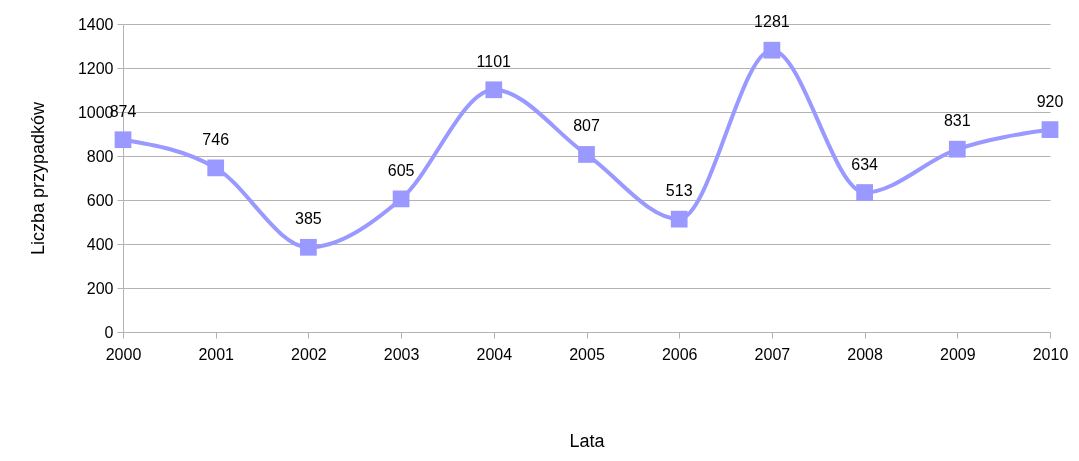  I want to click on data-label: 385, so click(308, 219).